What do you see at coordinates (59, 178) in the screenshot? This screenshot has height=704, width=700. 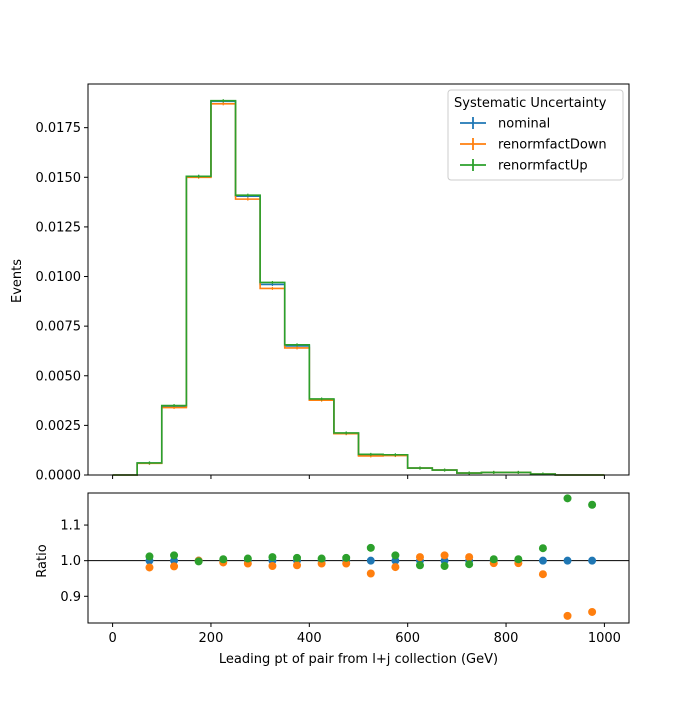 I see `main-y-tick-label: 0.0150` at bounding box center [59, 178].